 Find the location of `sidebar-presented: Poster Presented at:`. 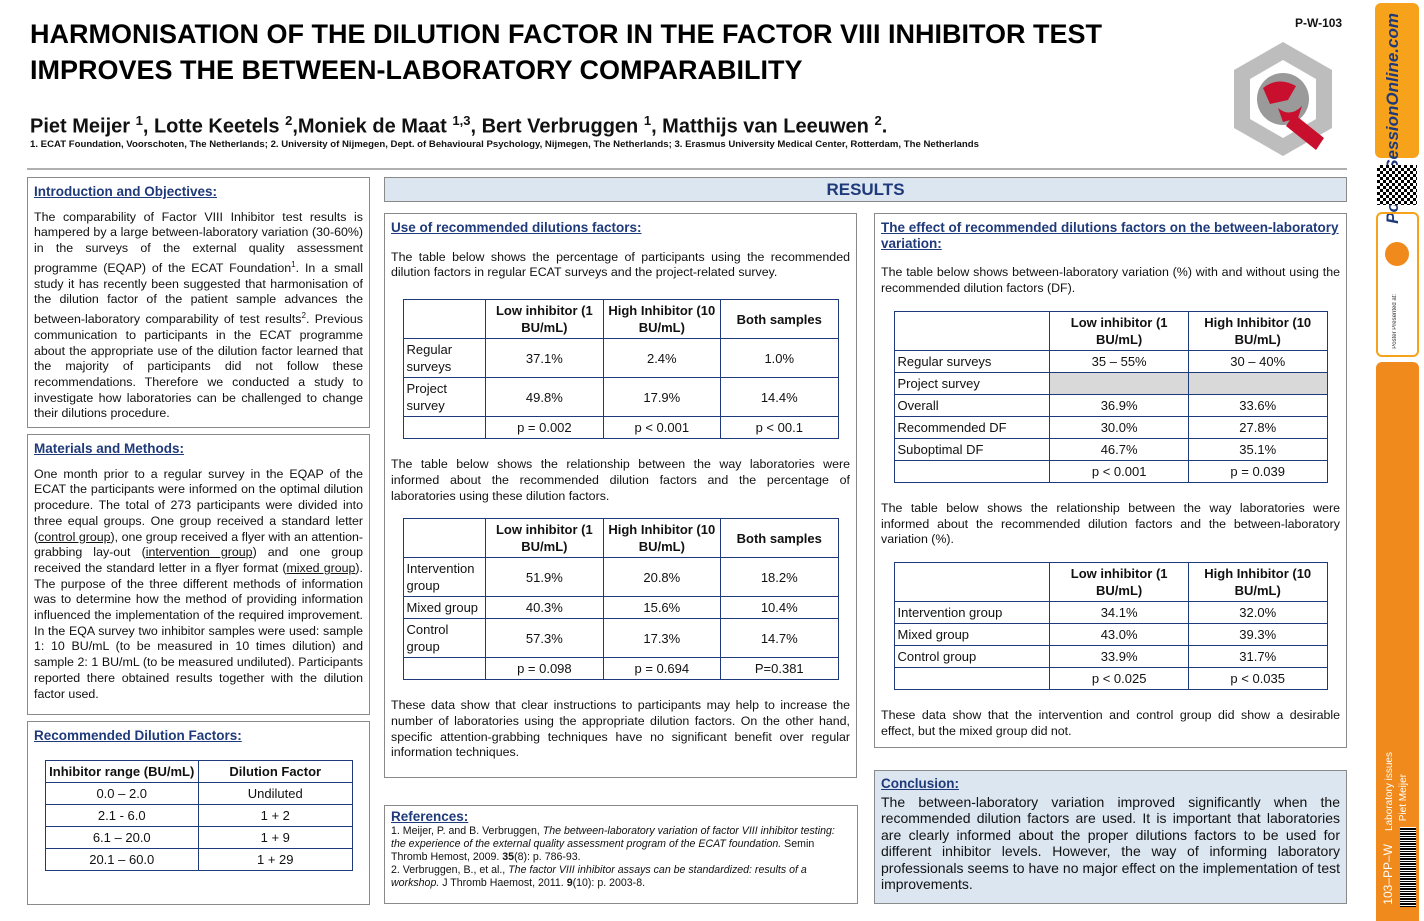

sidebar-presented: Poster Presented at: is located at coordinates (1397, 284).